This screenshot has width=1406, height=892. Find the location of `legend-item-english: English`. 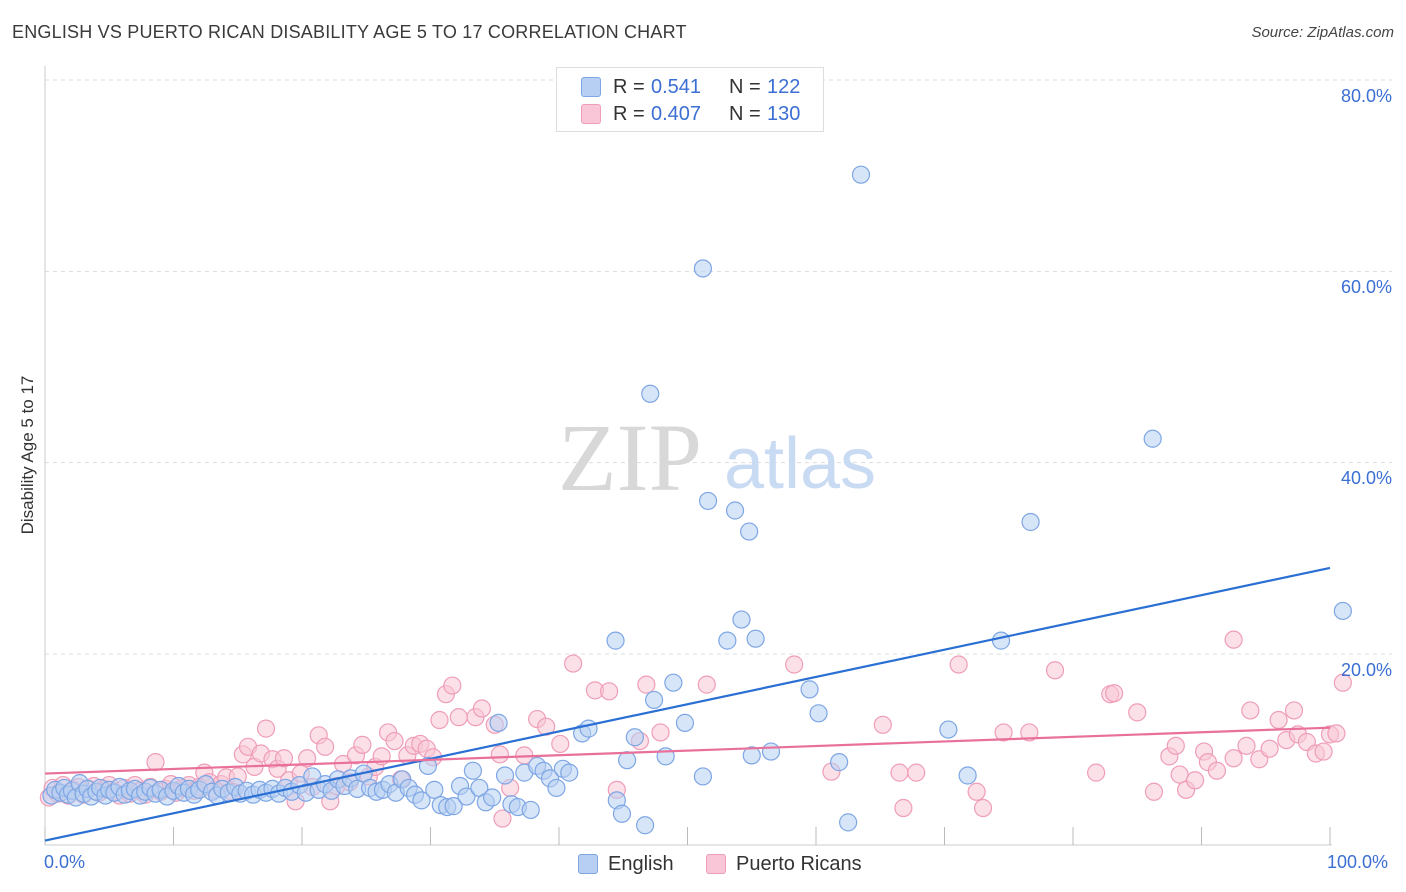

legend-item-english: English is located at coordinates (626, 864).